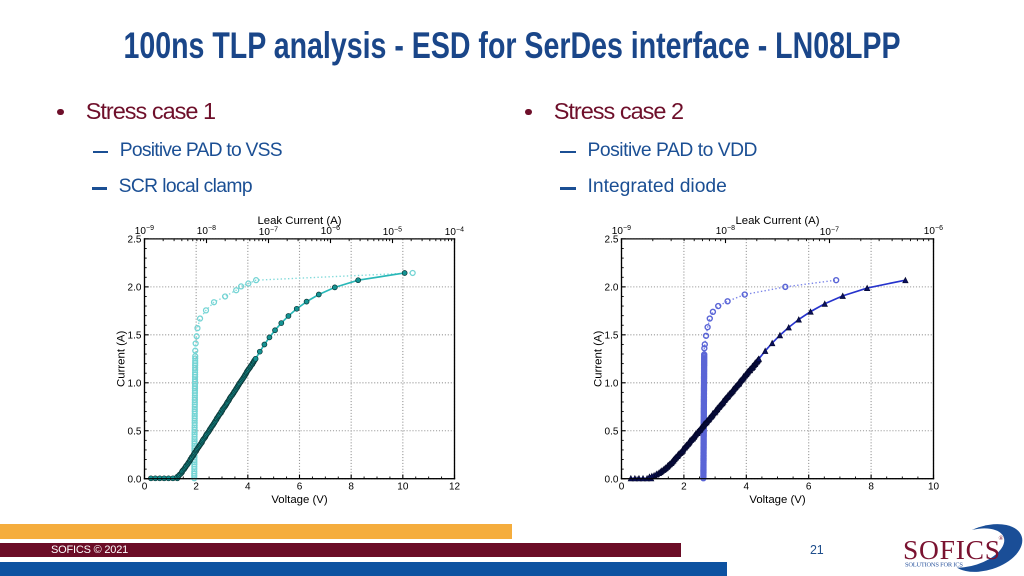 The height and width of the screenshot is (576, 1024). I want to click on svg-text:1 0 −: 1 0 − 4, so click(456, 226).